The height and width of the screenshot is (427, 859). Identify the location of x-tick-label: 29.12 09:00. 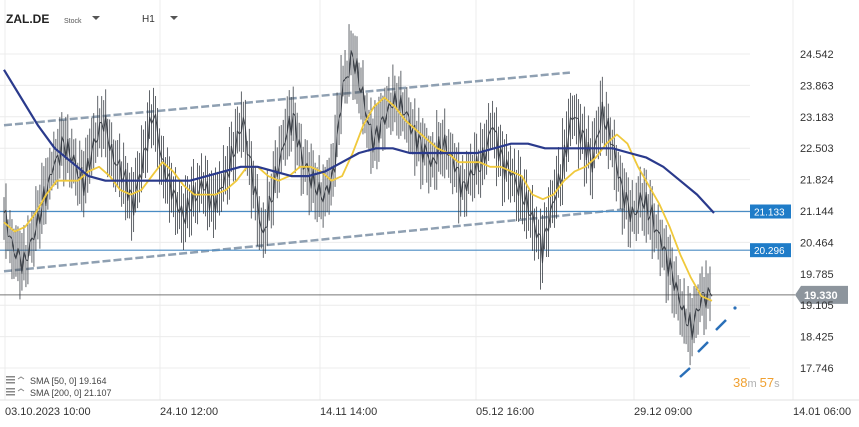
(663, 412).